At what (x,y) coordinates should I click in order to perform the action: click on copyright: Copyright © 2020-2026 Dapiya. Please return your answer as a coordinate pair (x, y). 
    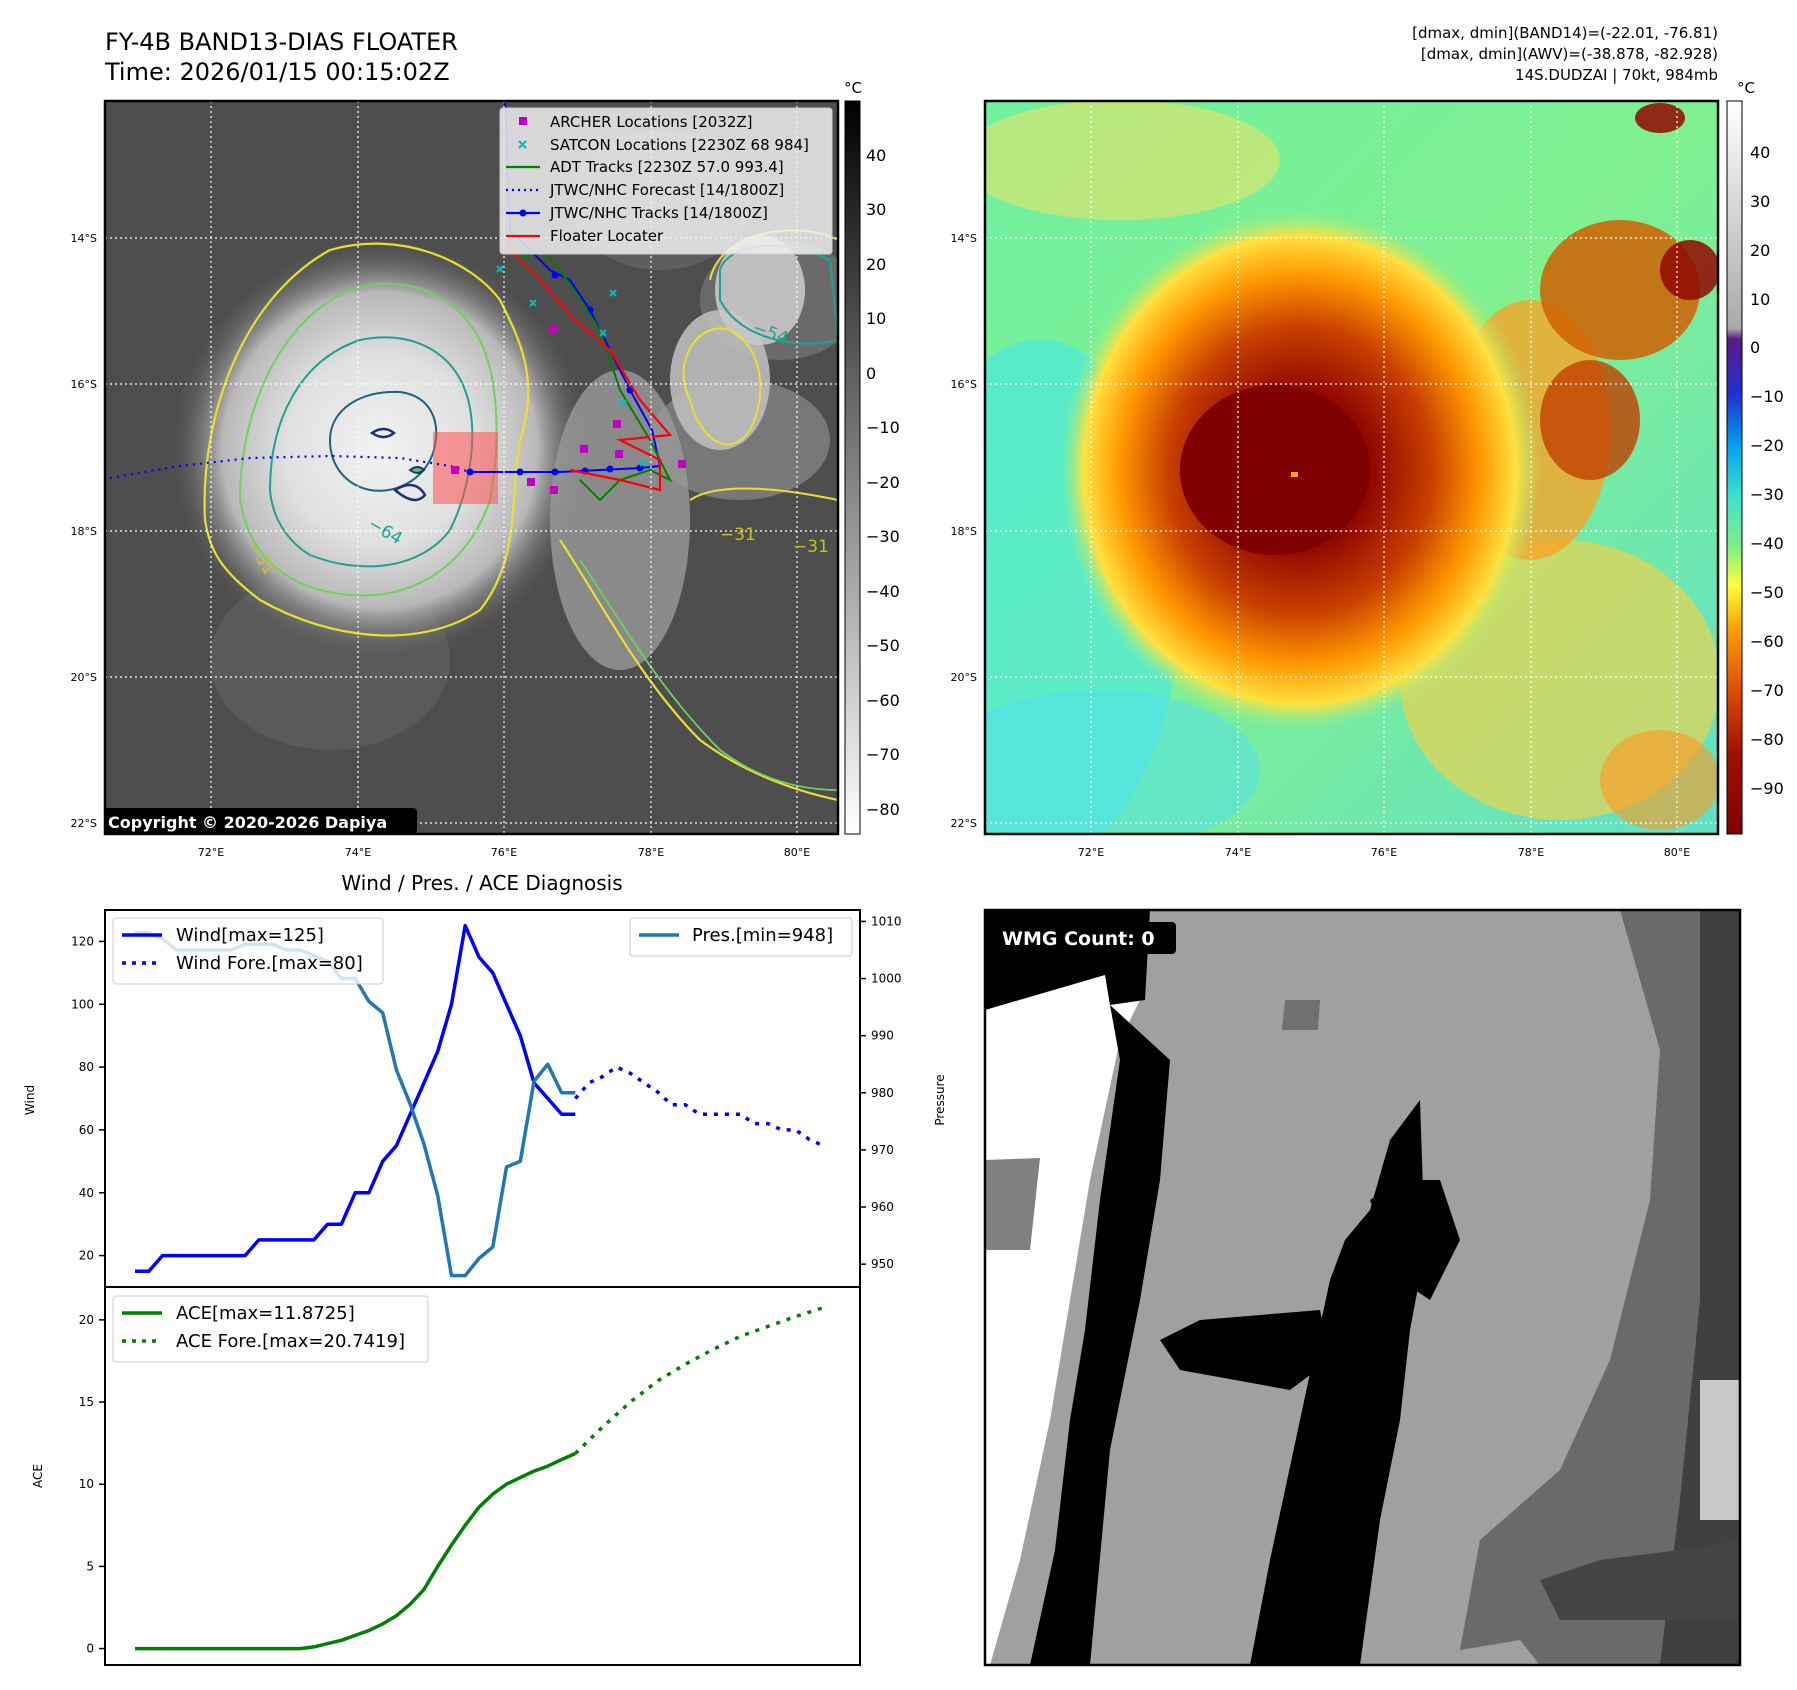
    Looking at the image, I should click on (247, 822).